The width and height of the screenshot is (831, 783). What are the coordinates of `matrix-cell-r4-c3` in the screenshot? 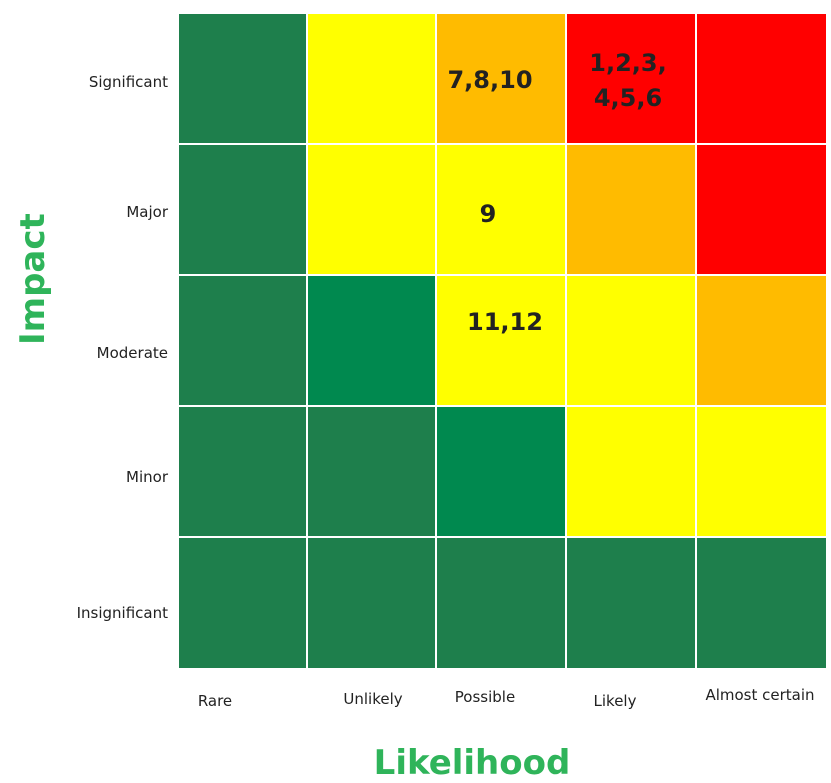 It's located at (631, 603).